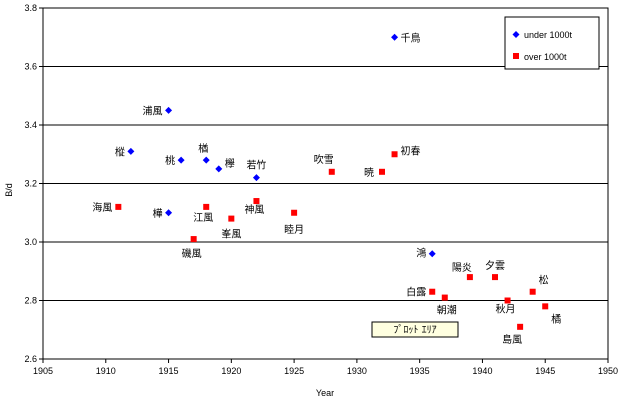 The image size is (640, 400). What do you see at coordinates (106, 371) in the screenshot?
I see `x-tick-label: 1910` at bounding box center [106, 371].